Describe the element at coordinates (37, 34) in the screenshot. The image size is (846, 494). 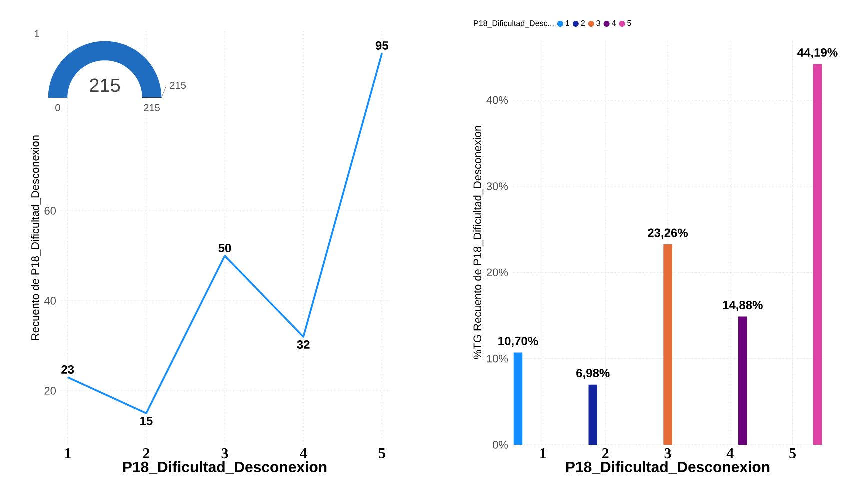
I see `text: 1` at that location.